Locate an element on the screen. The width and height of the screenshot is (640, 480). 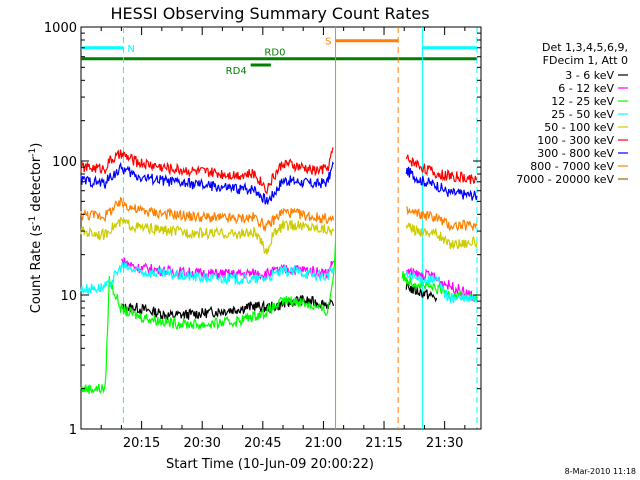
x-tick-label: 21:00 is located at coordinates (323, 443).